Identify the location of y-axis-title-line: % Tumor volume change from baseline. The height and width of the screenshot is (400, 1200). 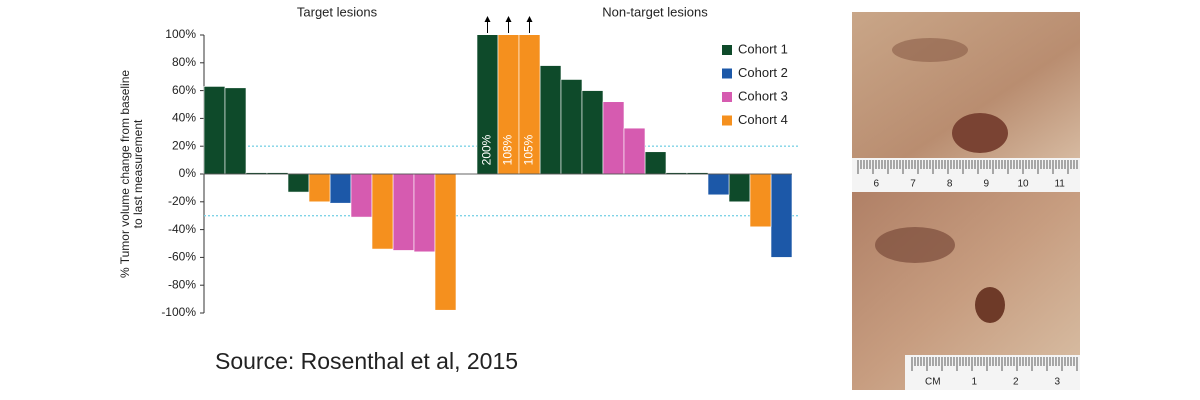
(125, 174).